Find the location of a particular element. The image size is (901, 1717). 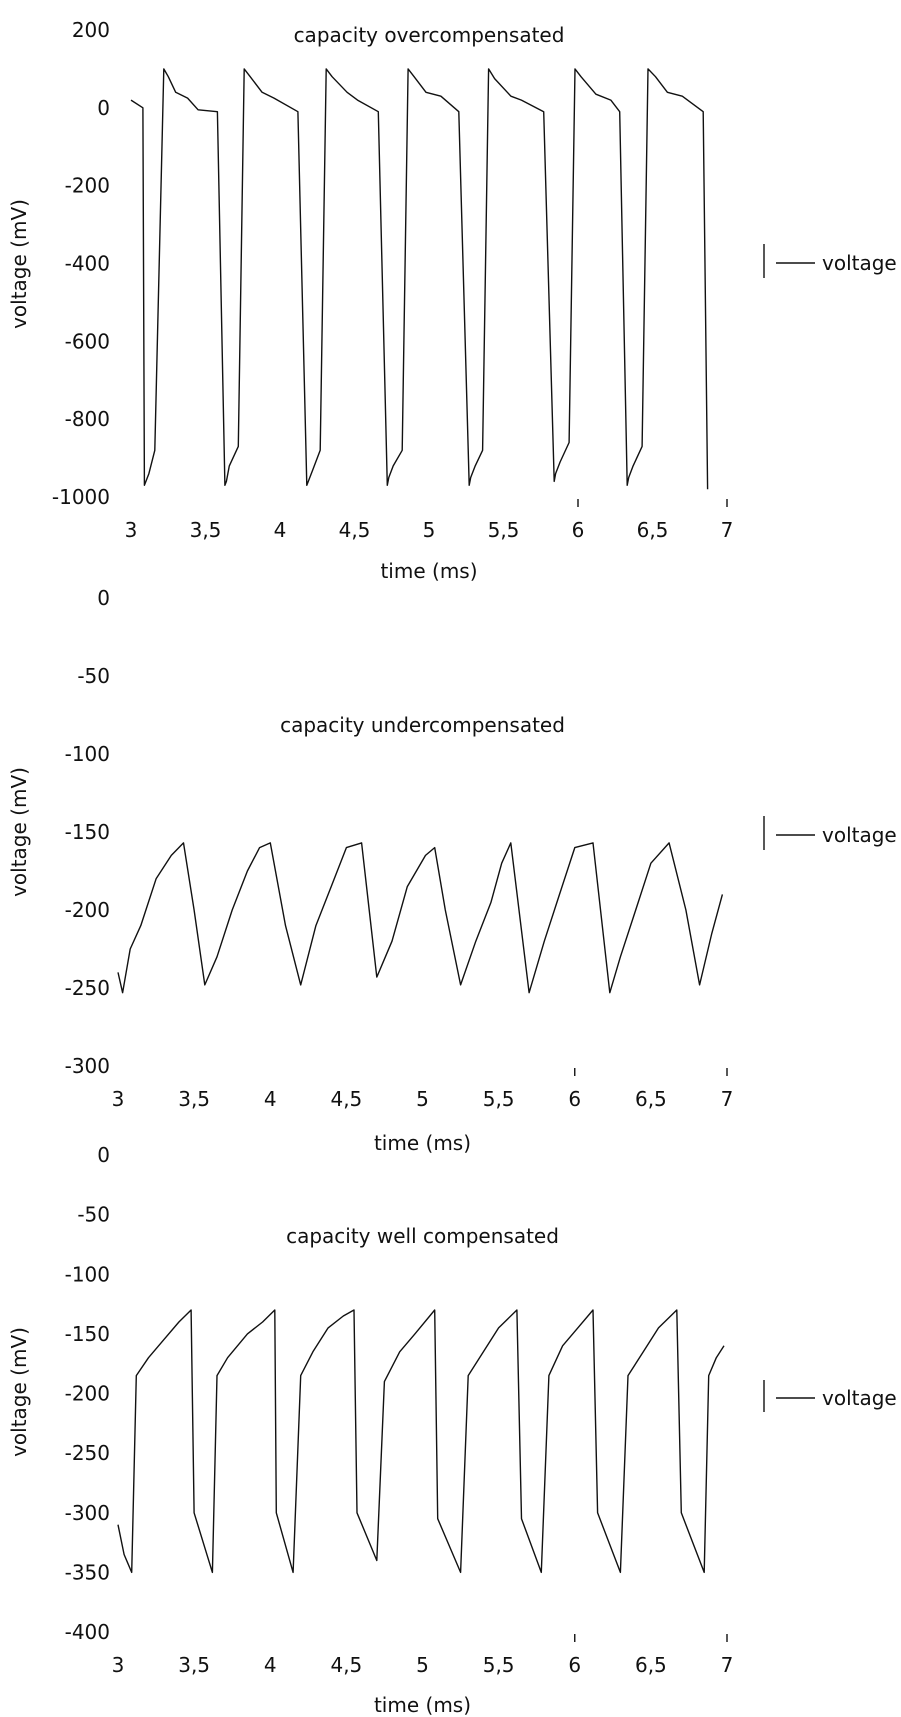

chart-title: capacity overcompensated is located at coordinates (429, 35).